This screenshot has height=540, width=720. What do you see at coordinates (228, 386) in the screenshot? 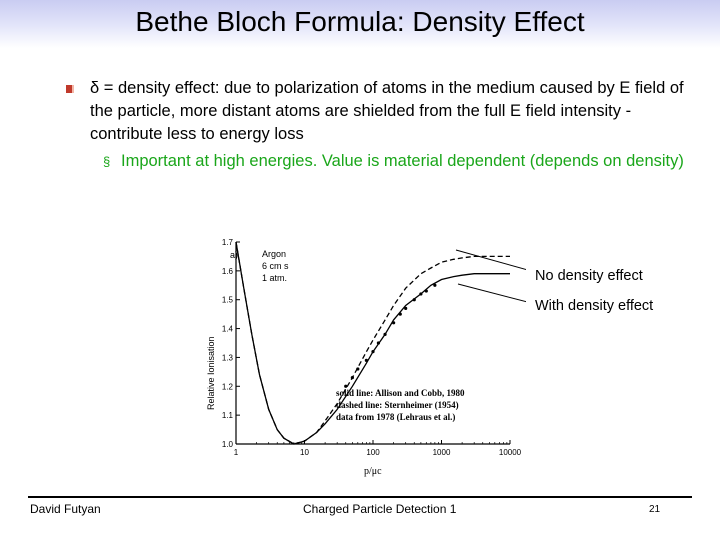
I see `y-tick-label: 1.2` at bounding box center [228, 386].